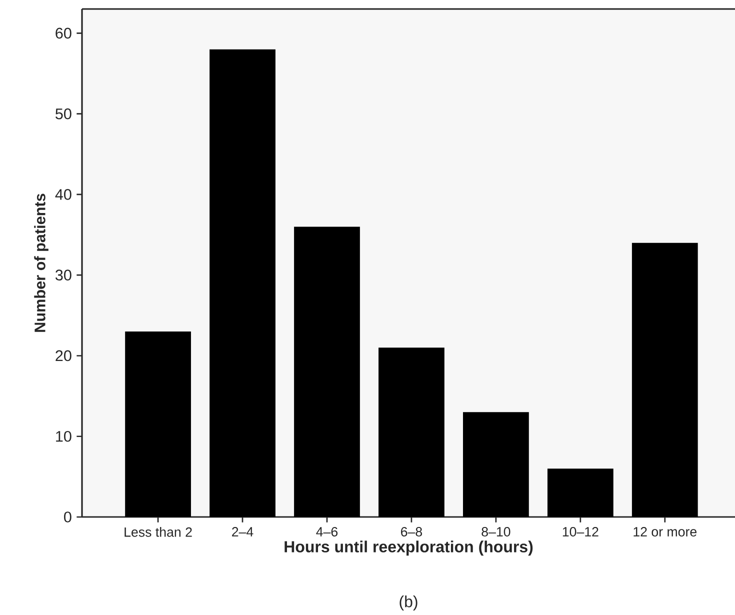 This screenshot has height=615, width=735. What do you see at coordinates (41, 263) in the screenshot?
I see `y-axis-title: Number of patients` at bounding box center [41, 263].